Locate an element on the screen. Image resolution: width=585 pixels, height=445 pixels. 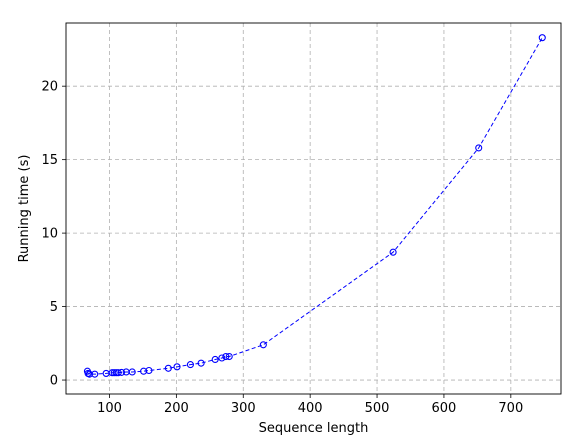
y-tick-label: 10 is located at coordinates (49, 234).